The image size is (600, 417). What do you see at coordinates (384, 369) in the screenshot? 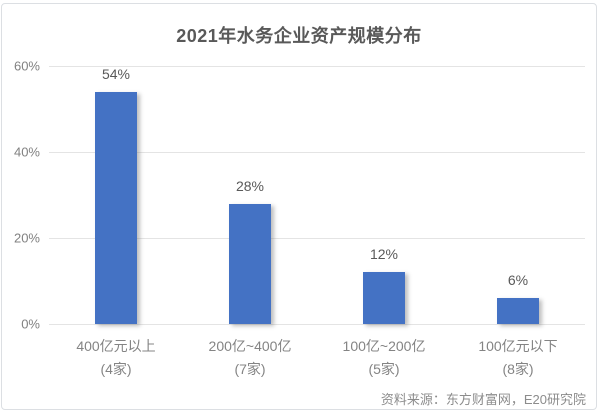
I see `count-label: (5家)` at bounding box center [384, 369].